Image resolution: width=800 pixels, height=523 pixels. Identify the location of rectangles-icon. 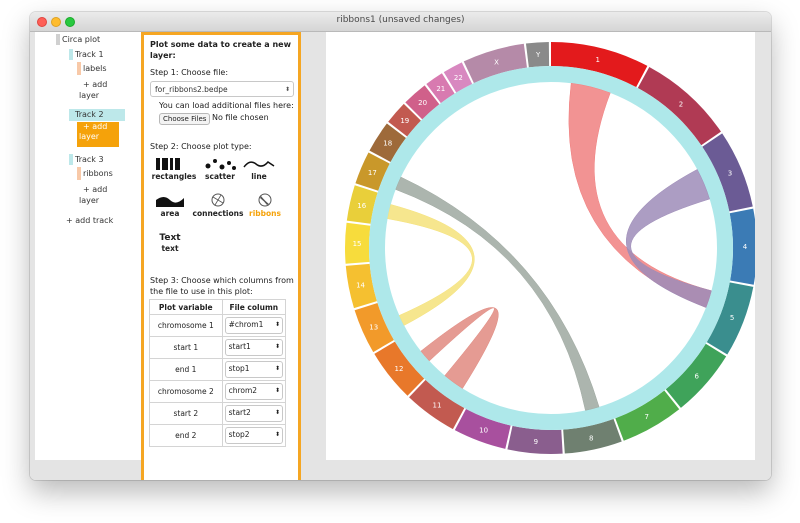
(168, 164).